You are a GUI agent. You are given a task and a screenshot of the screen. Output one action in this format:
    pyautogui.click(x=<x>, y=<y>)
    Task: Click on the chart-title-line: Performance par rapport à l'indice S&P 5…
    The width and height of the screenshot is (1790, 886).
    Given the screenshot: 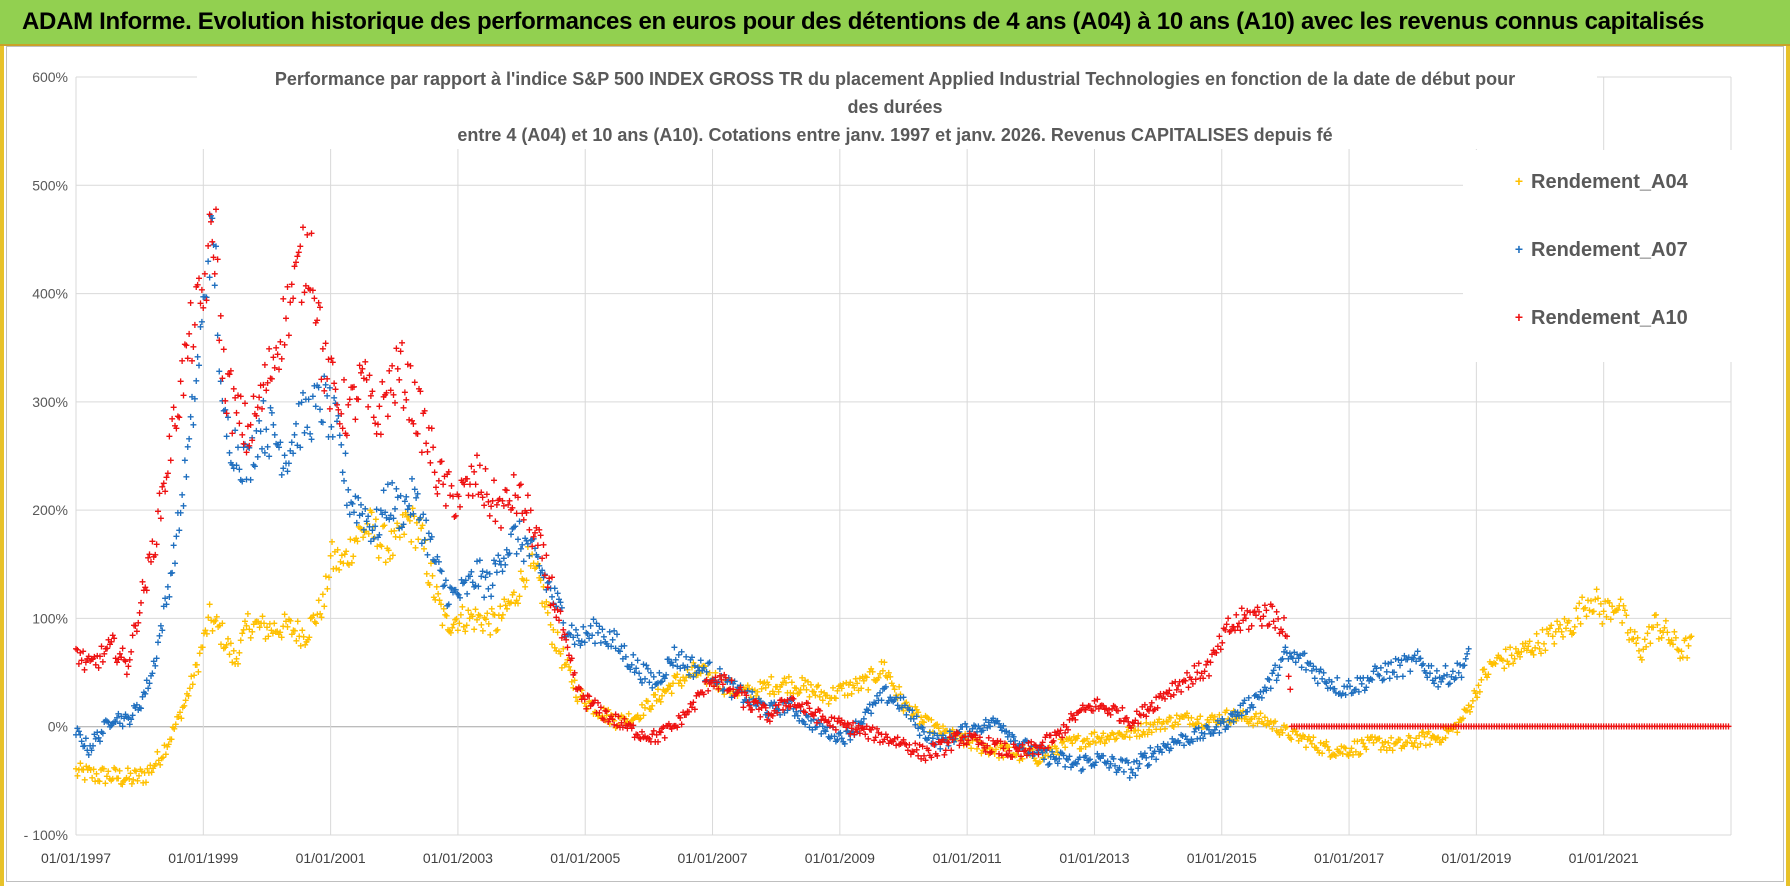 What is the action you would take?
    pyautogui.click(x=895, y=79)
    